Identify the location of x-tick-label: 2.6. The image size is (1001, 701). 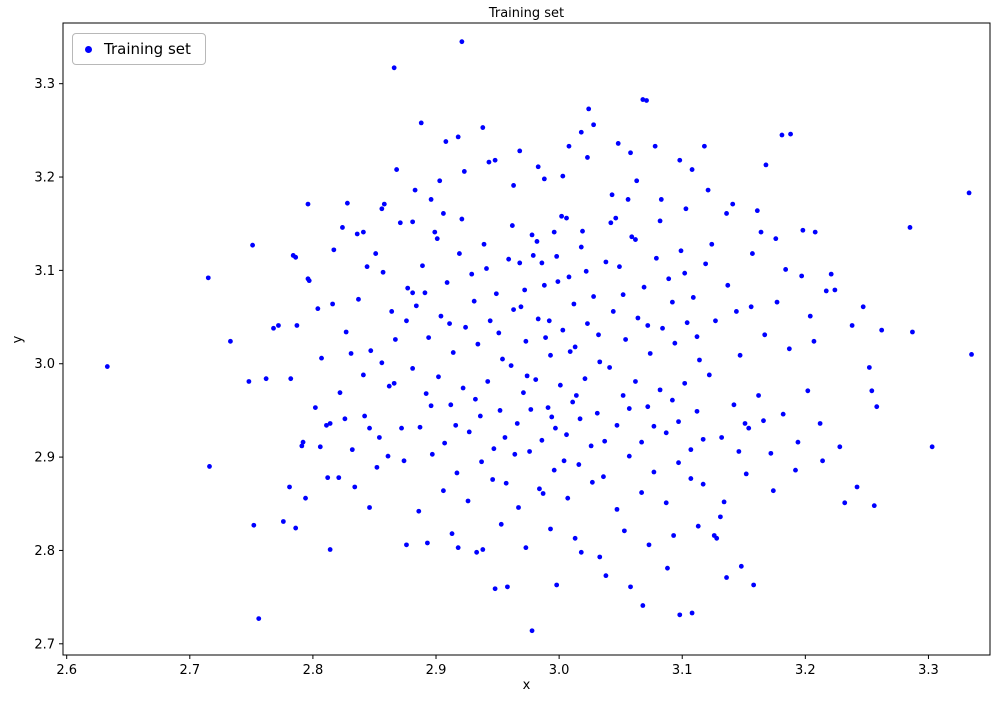
(66, 670).